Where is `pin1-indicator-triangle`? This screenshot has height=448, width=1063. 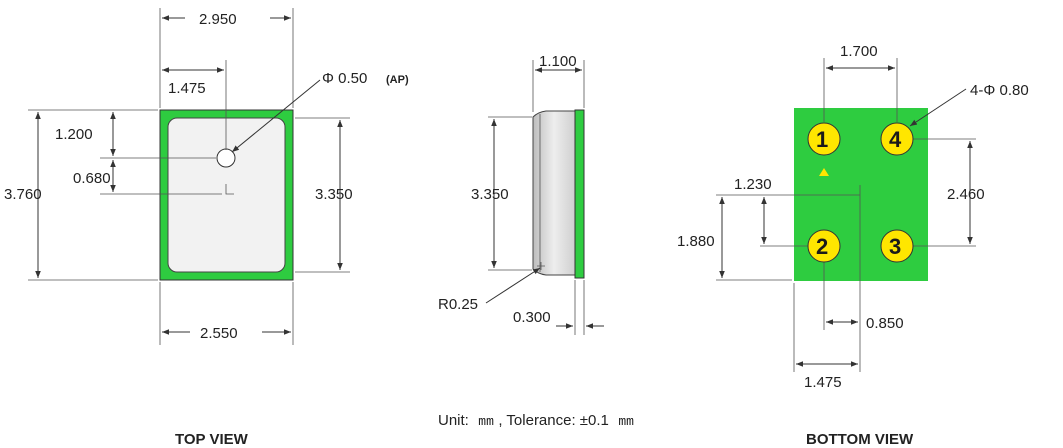
pin1-indicator-triangle is located at coordinates (824, 172).